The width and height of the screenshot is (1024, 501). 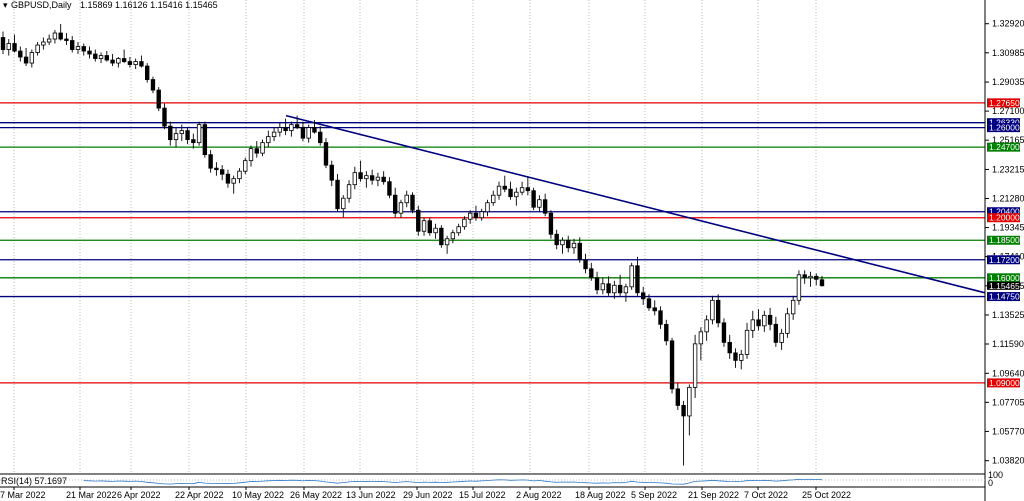 I want to click on current-price-box, so click(x=1003, y=285).